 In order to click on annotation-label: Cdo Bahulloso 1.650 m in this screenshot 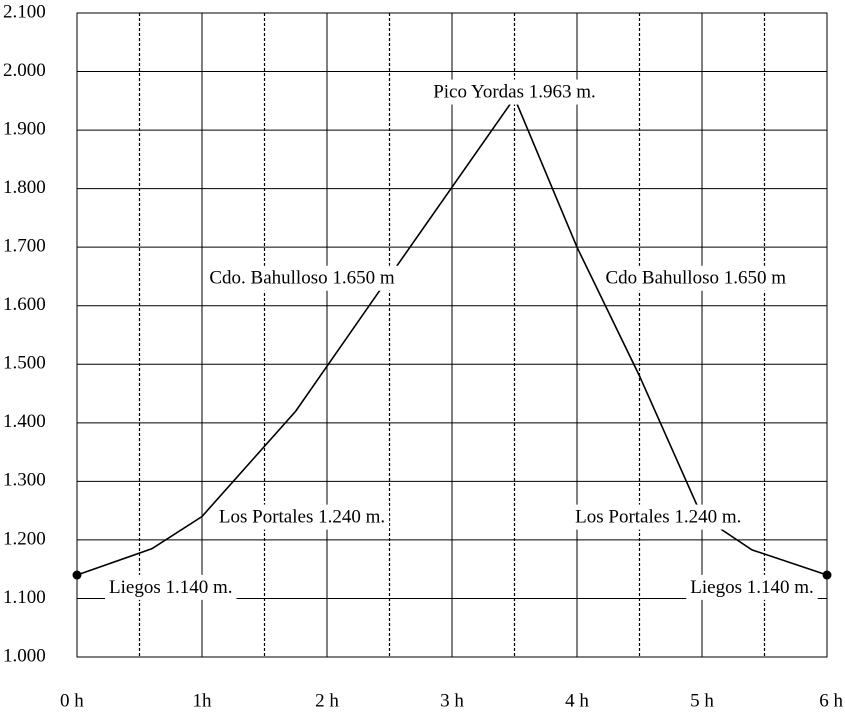, I will do `click(695, 278)`.